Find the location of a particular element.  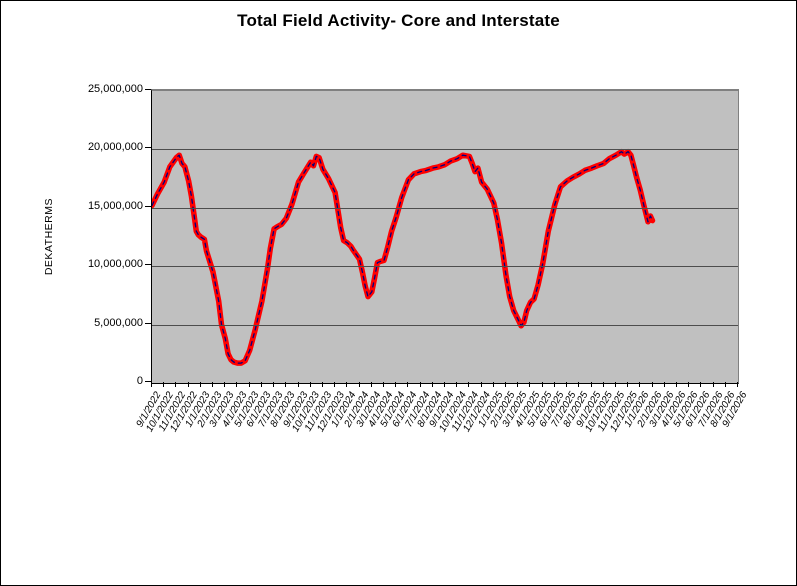

y-tick-label: 20,000,000 is located at coordinates (115, 147).